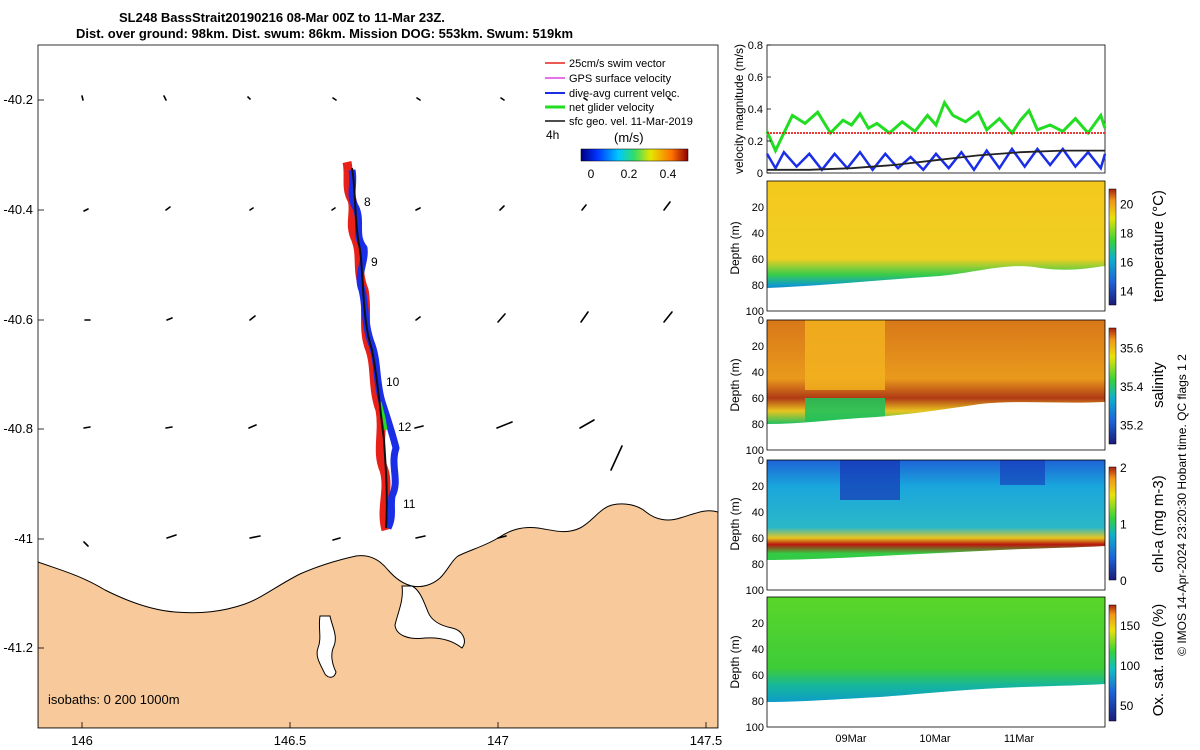 This screenshot has height=750, width=1200. What do you see at coordinates (755, 78) in the screenshot?
I see `y-tick-label: 0.6` at bounding box center [755, 78].